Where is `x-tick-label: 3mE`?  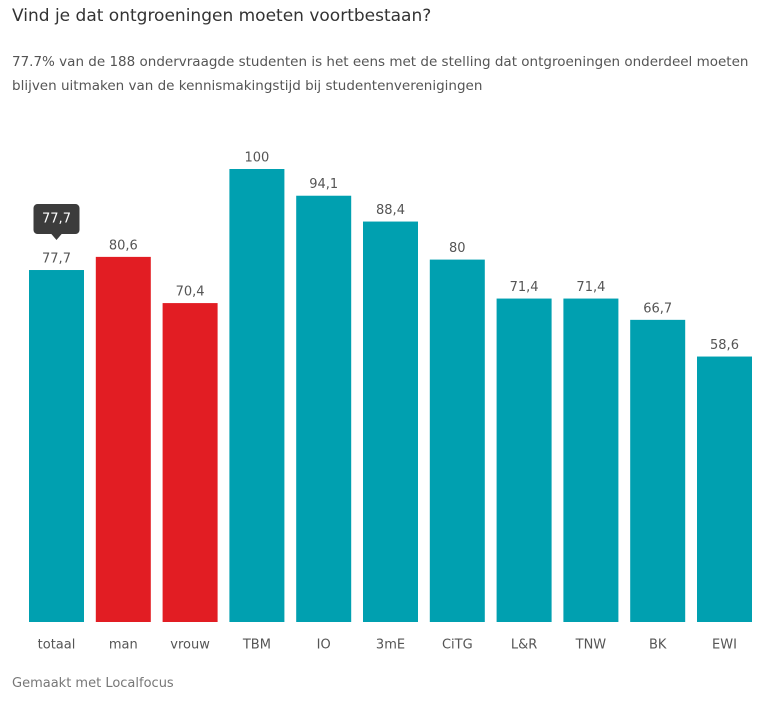 x-tick-label: 3mE is located at coordinates (390, 645).